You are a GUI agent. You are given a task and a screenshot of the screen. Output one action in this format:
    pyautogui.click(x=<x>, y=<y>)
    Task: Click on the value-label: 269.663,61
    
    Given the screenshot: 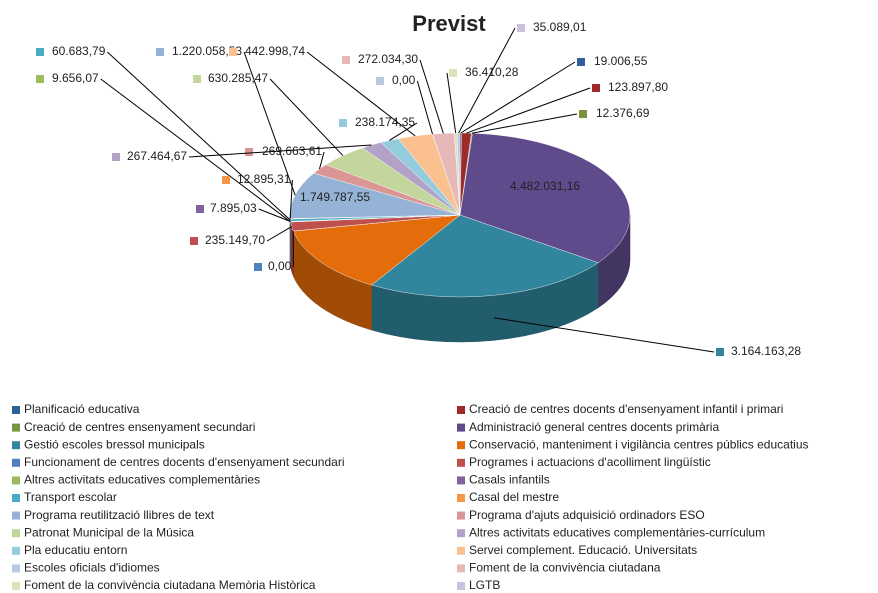 What is the action you would take?
    pyautogui.click(x=292, y=151)
    